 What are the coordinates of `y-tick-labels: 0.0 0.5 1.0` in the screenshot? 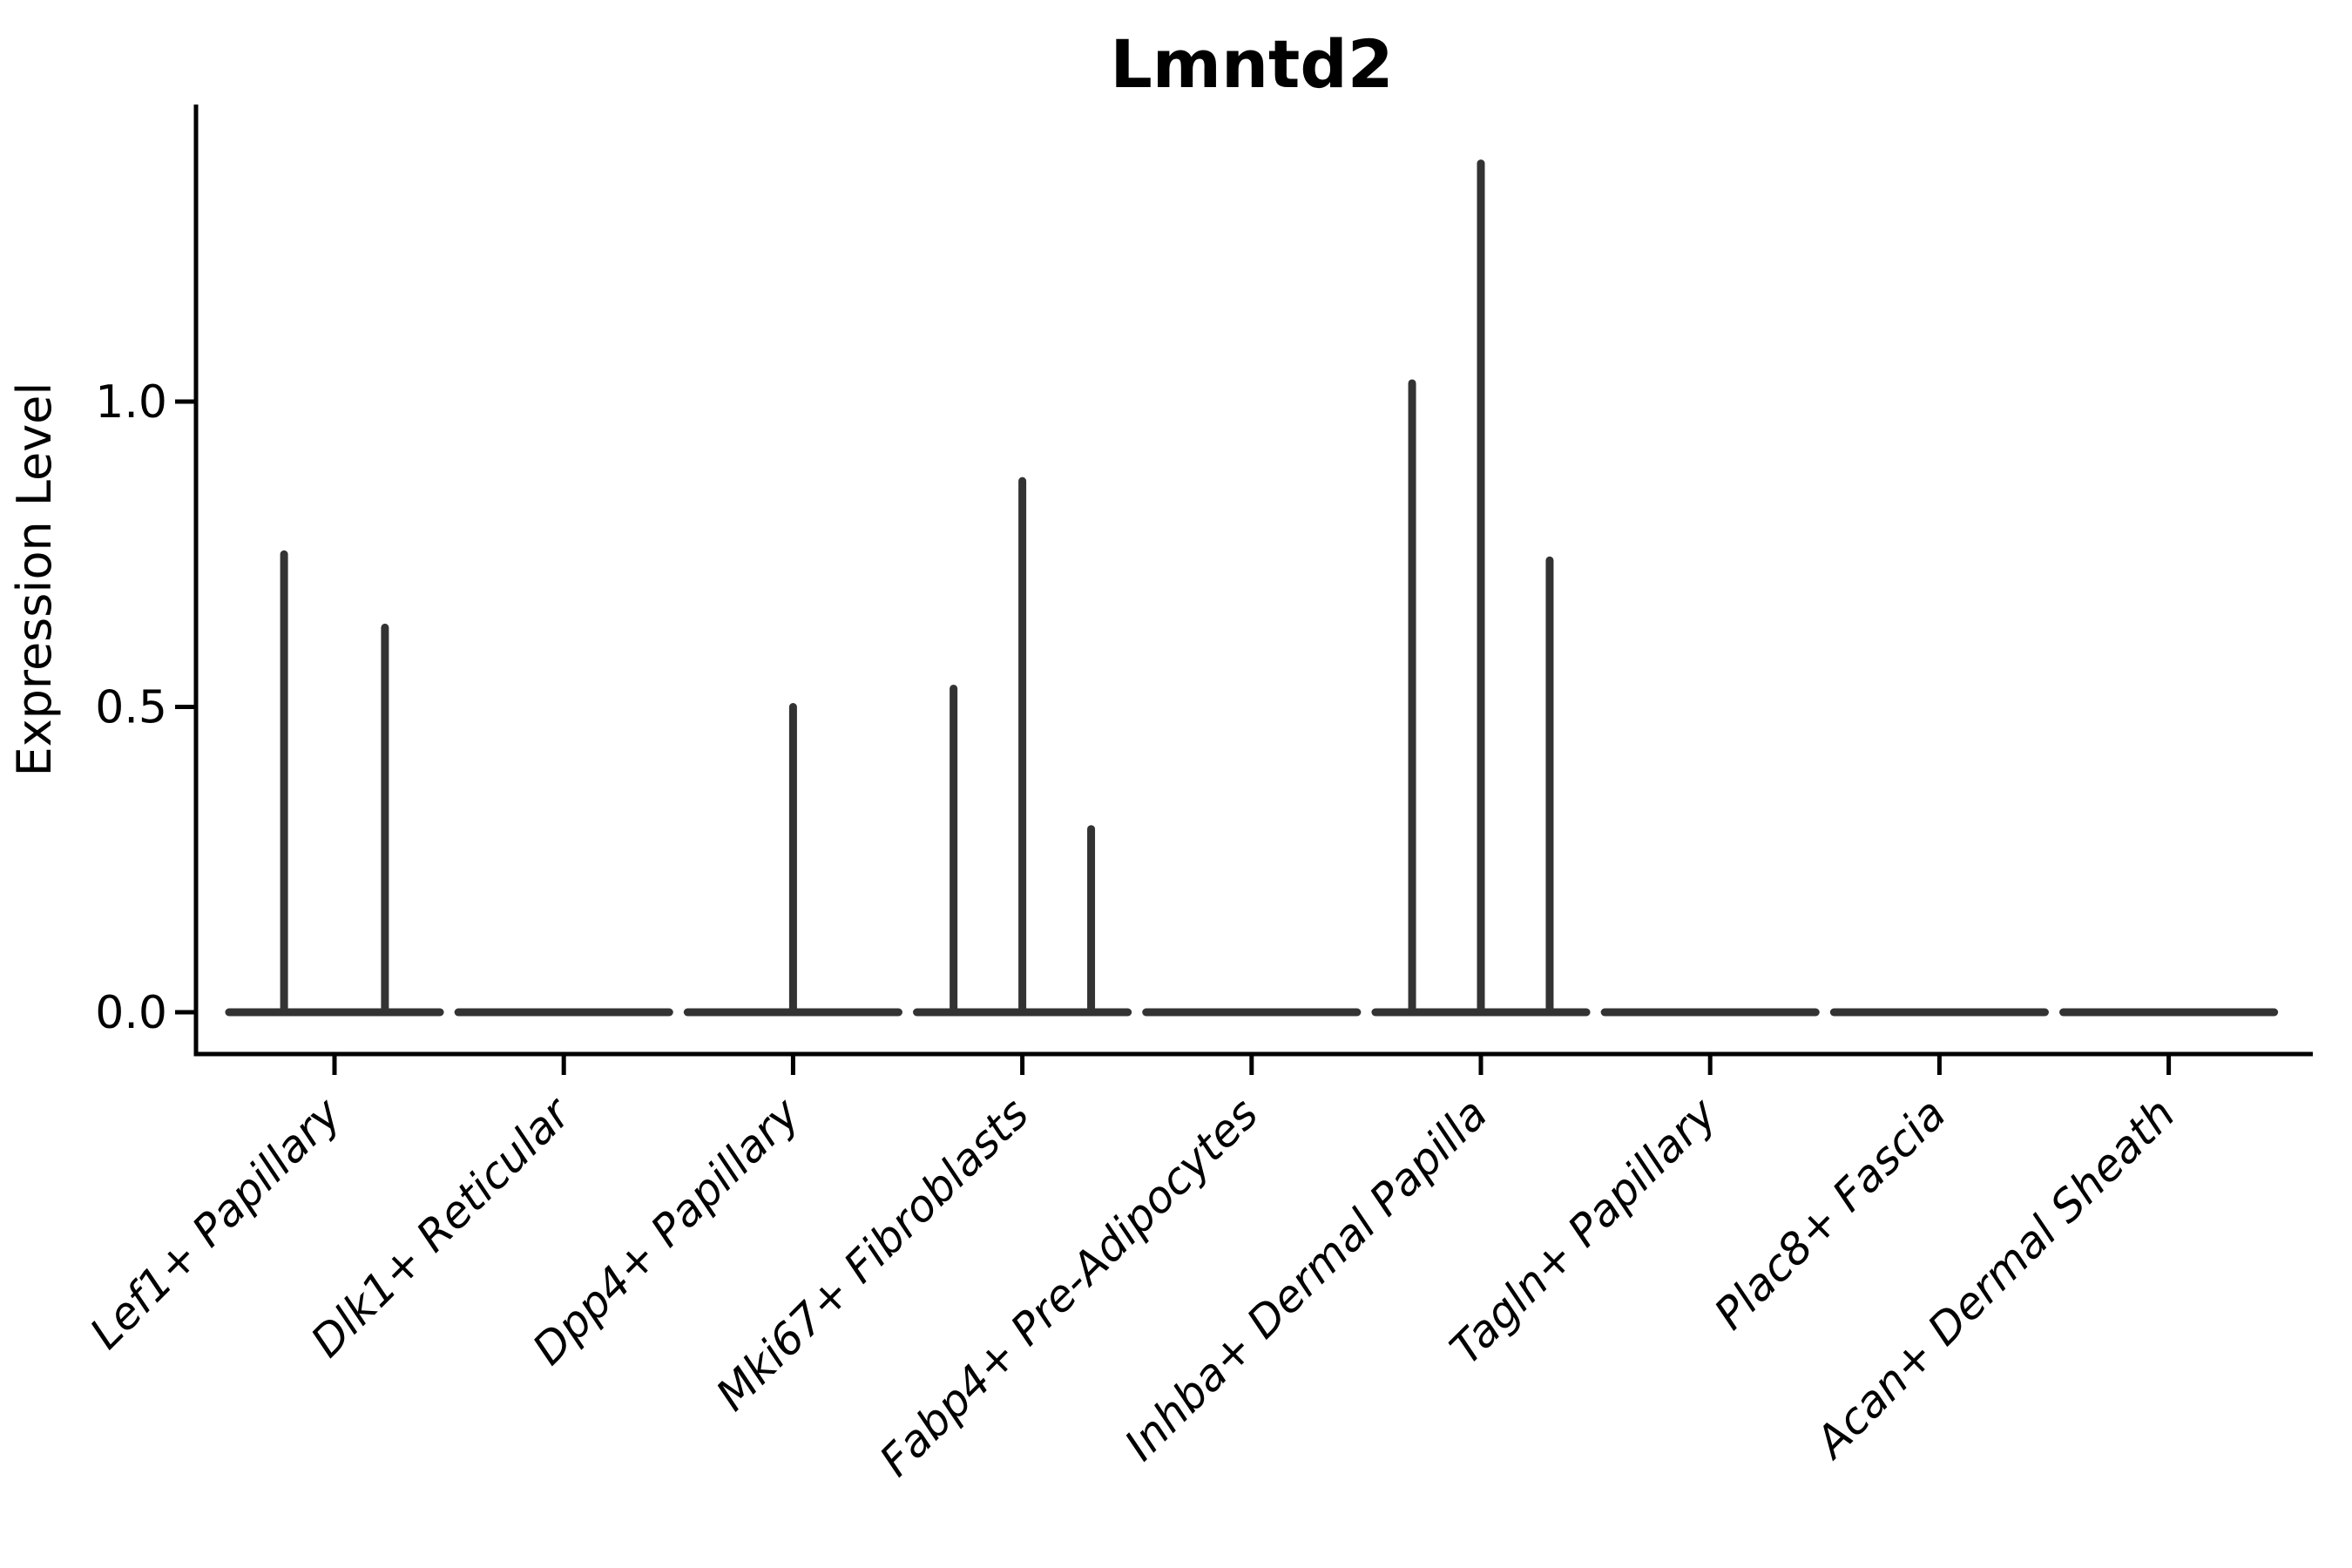 It's located at (131, 707).